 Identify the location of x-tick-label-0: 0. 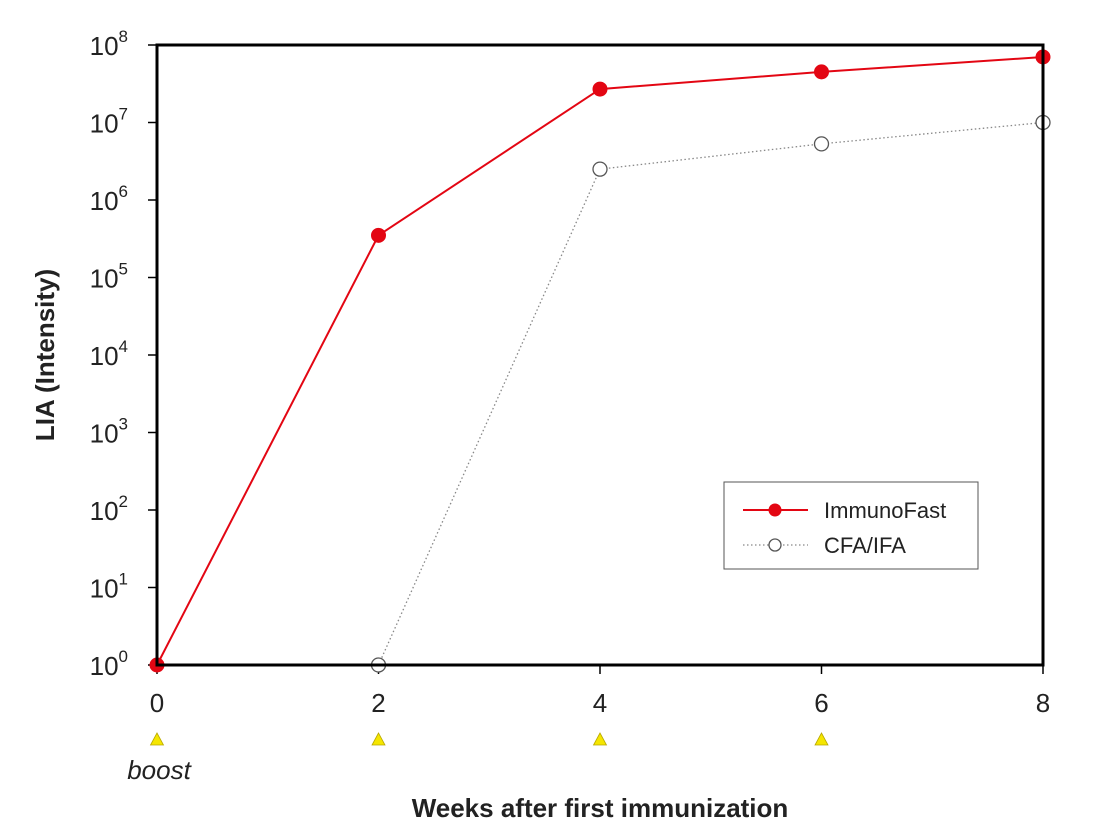
(157, 703).